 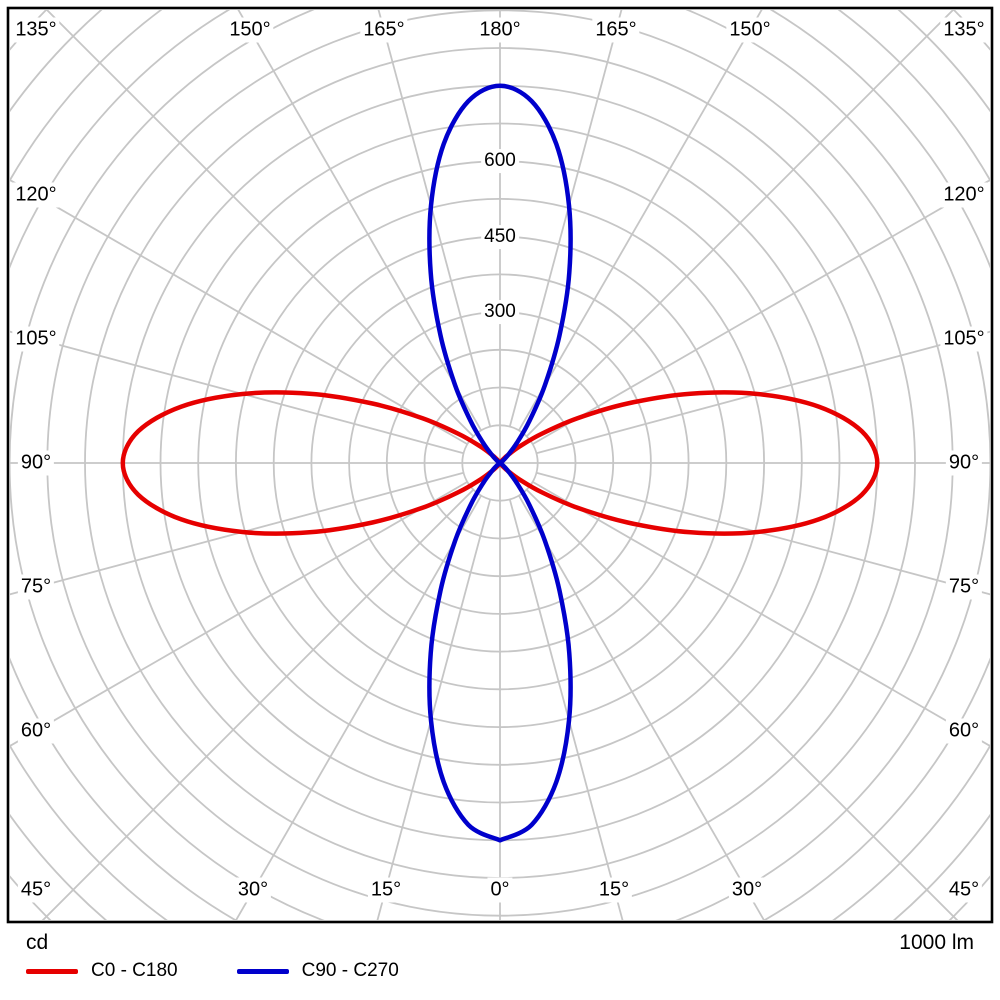 I want to click on legend: C0 - C180 C90 - C270, so click(x=212, y=971).